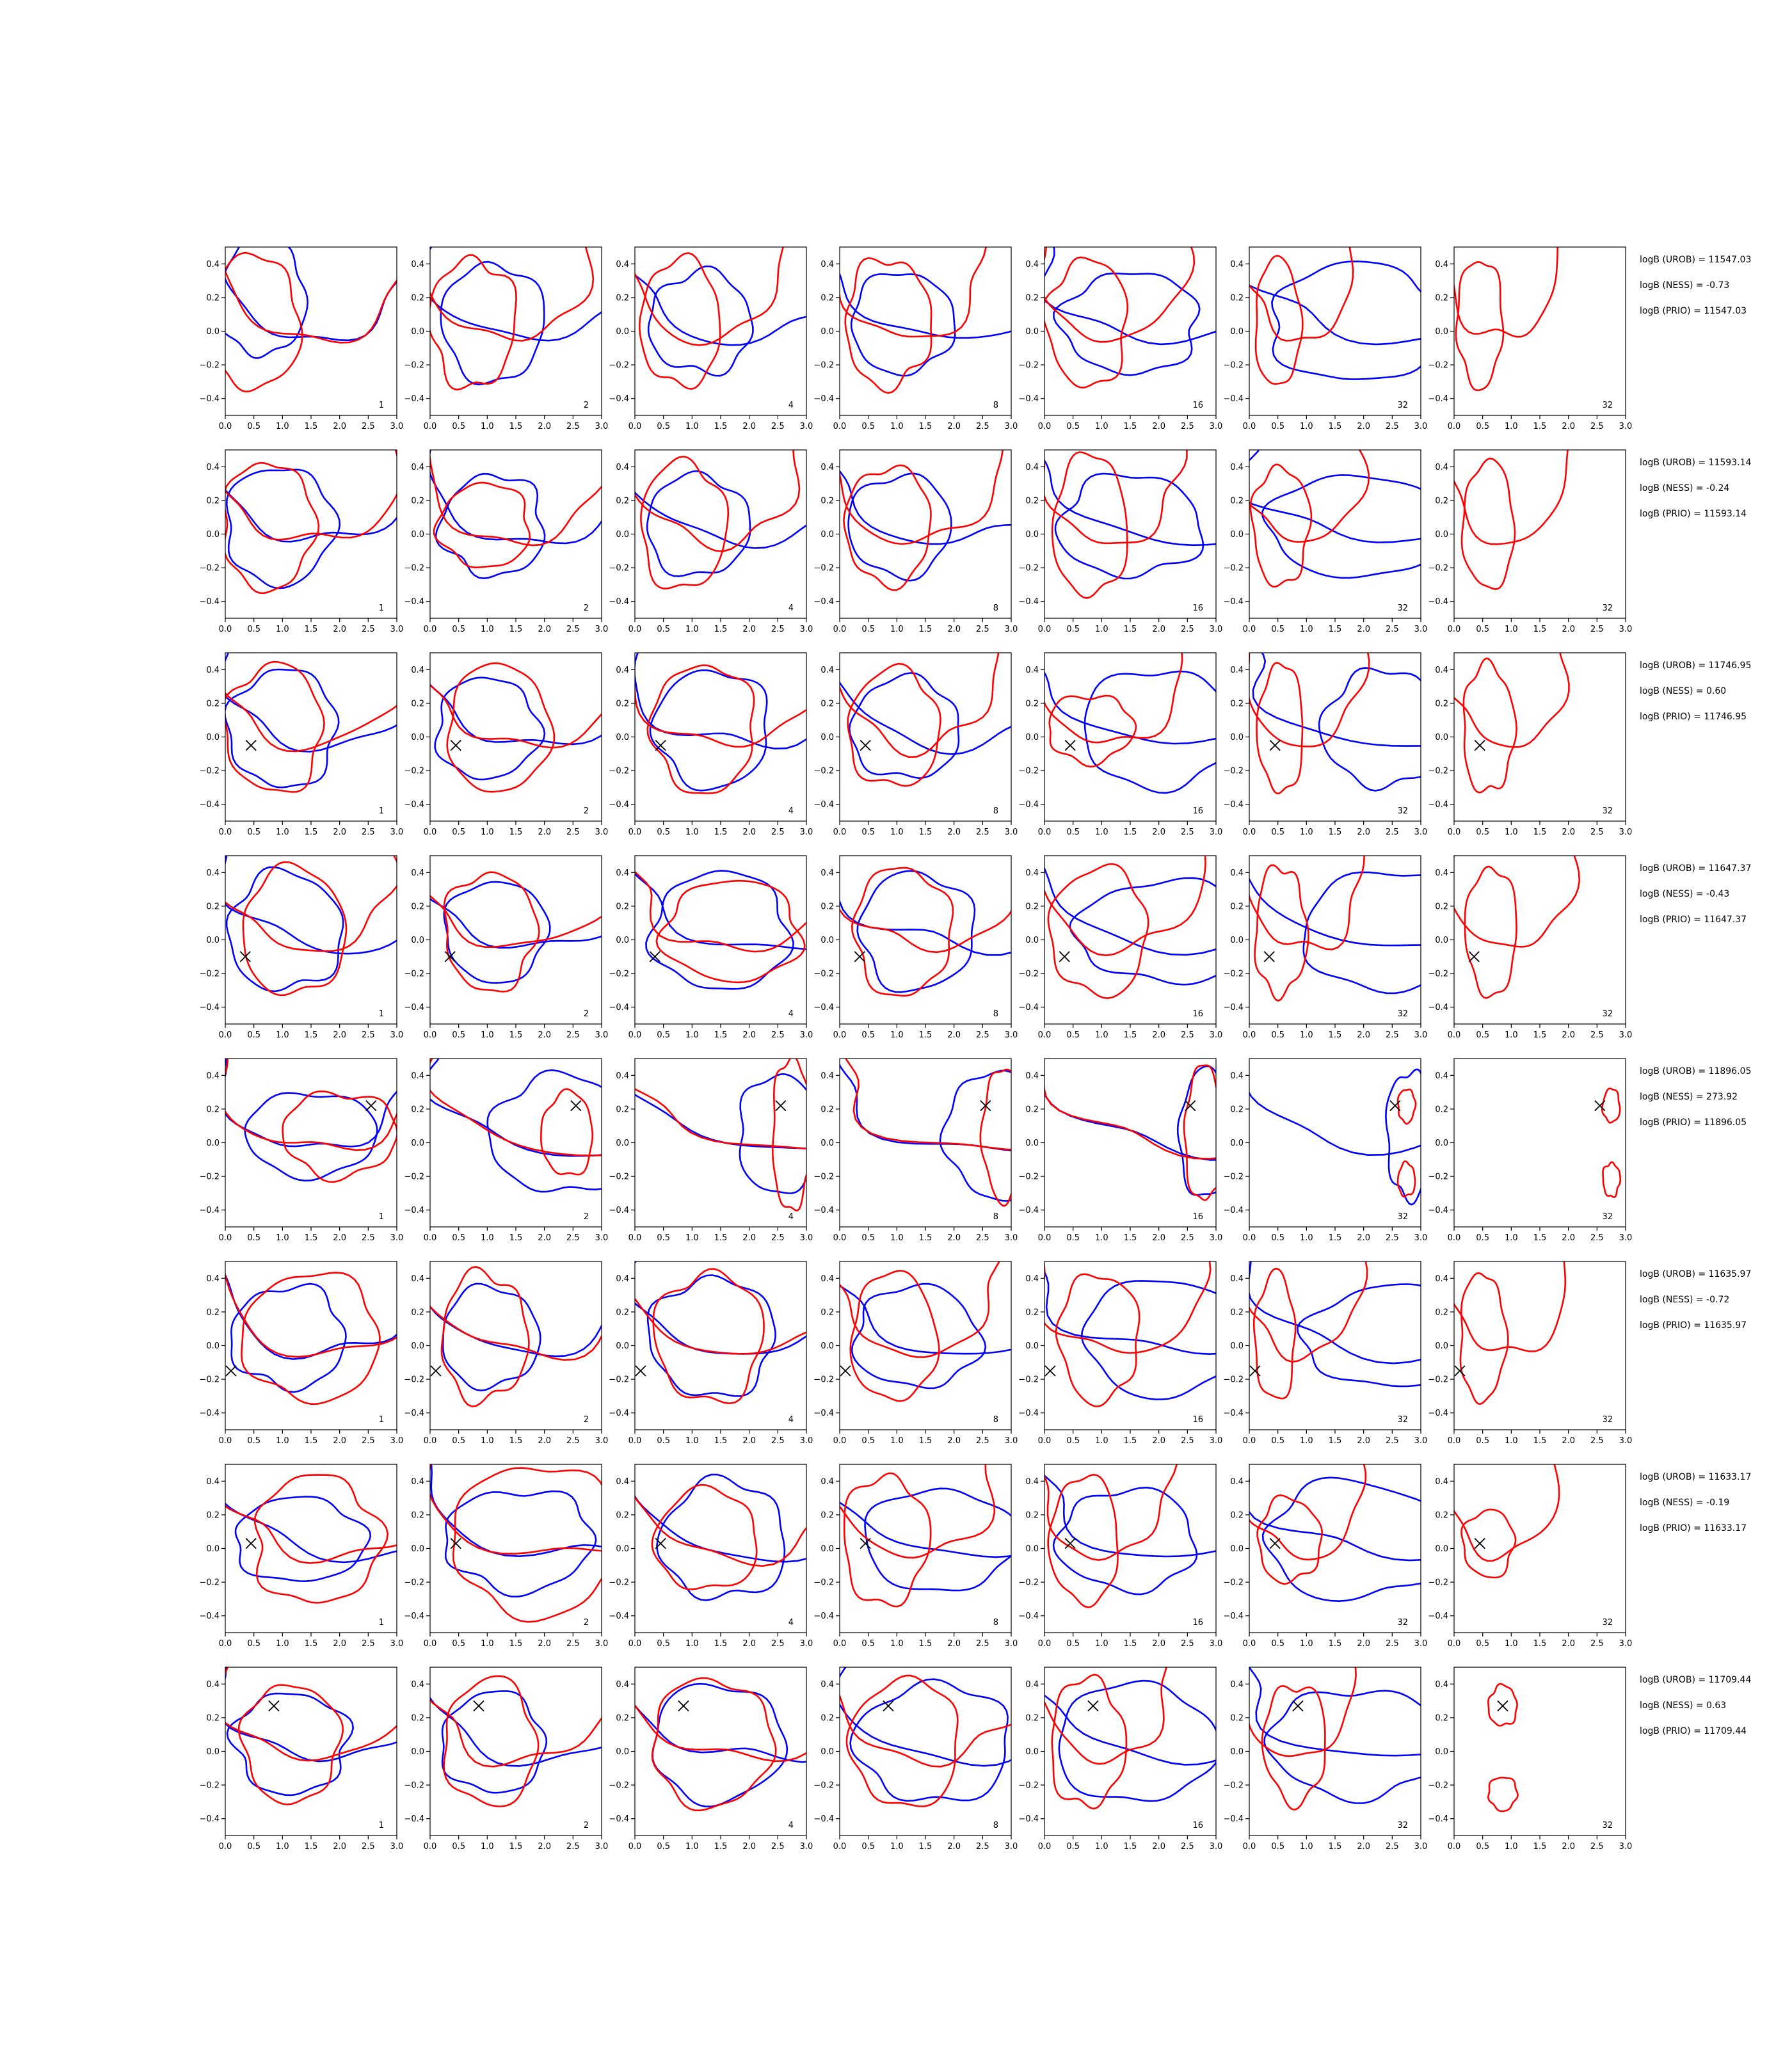 The width and height of the screenshot is (1792, 2048). I want to click on subplot-r8-c1: 0.0 0.5 1.0 1.5 2.0 2.5 3.0 0.4 0.2 0.0 −0.2 −0.4 1, so click(301, 1759).